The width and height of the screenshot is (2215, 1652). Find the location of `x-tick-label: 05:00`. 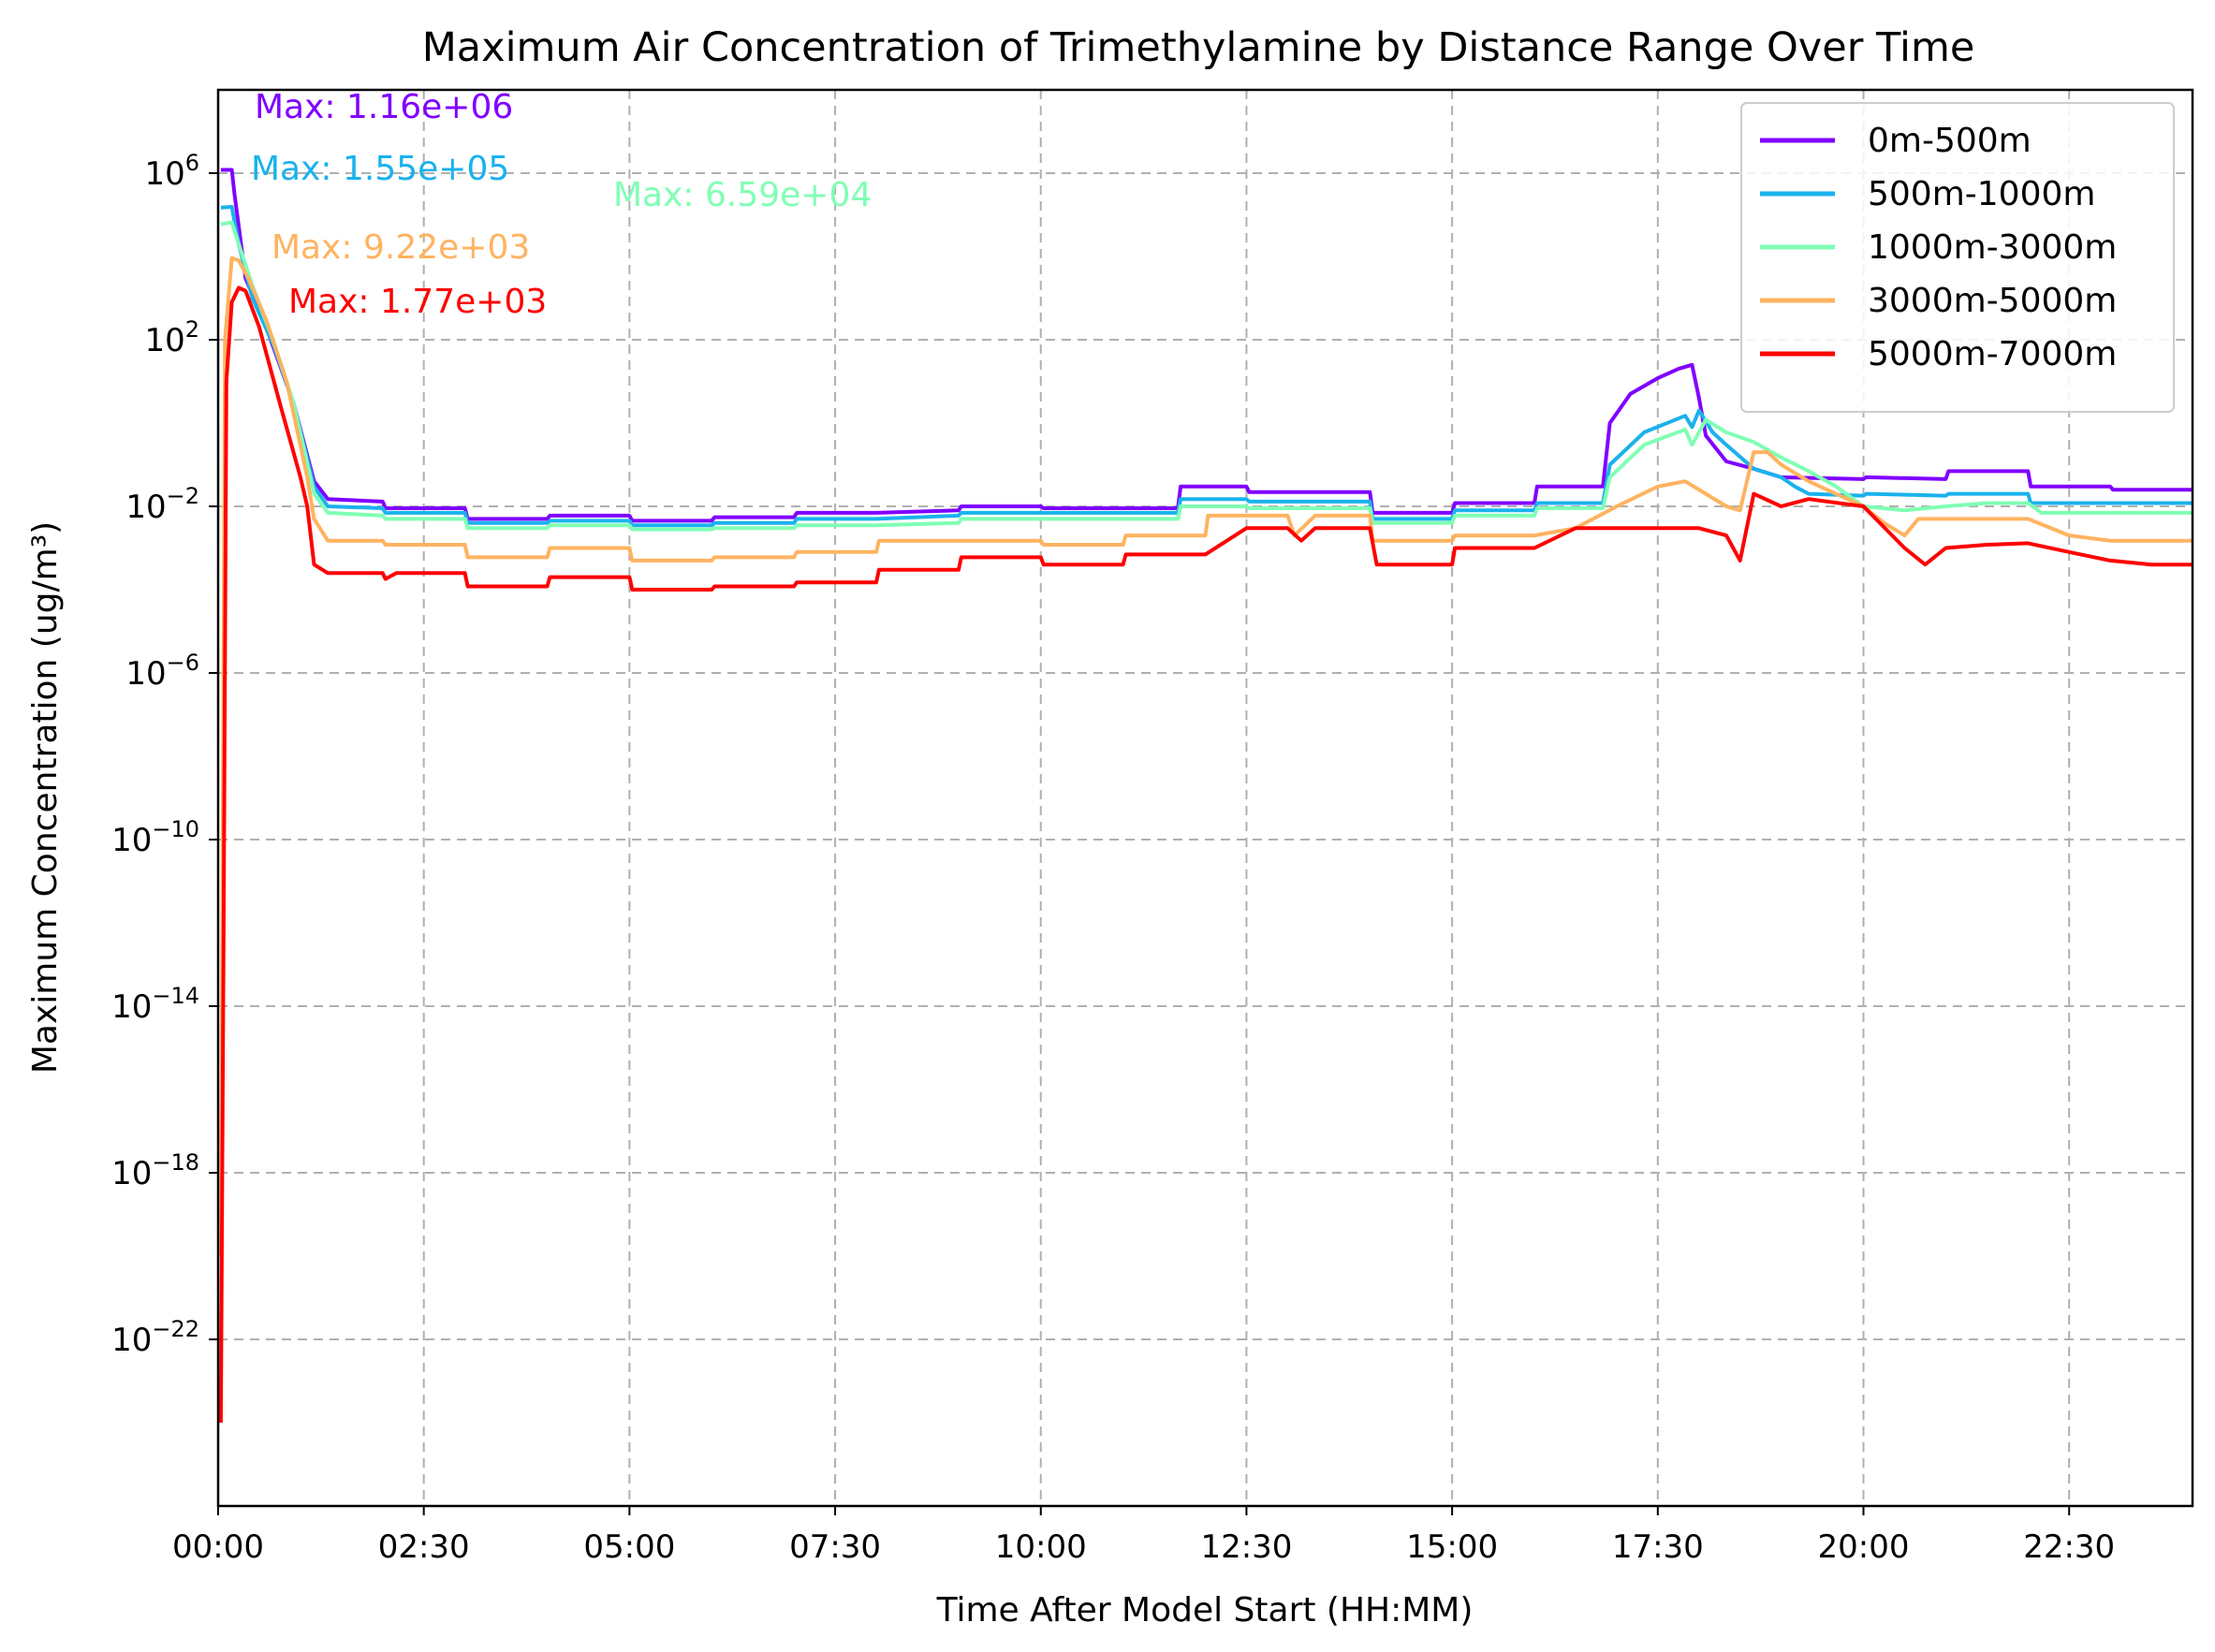

x-tick-label: 05:00 is located at coordinates (629, 1547).